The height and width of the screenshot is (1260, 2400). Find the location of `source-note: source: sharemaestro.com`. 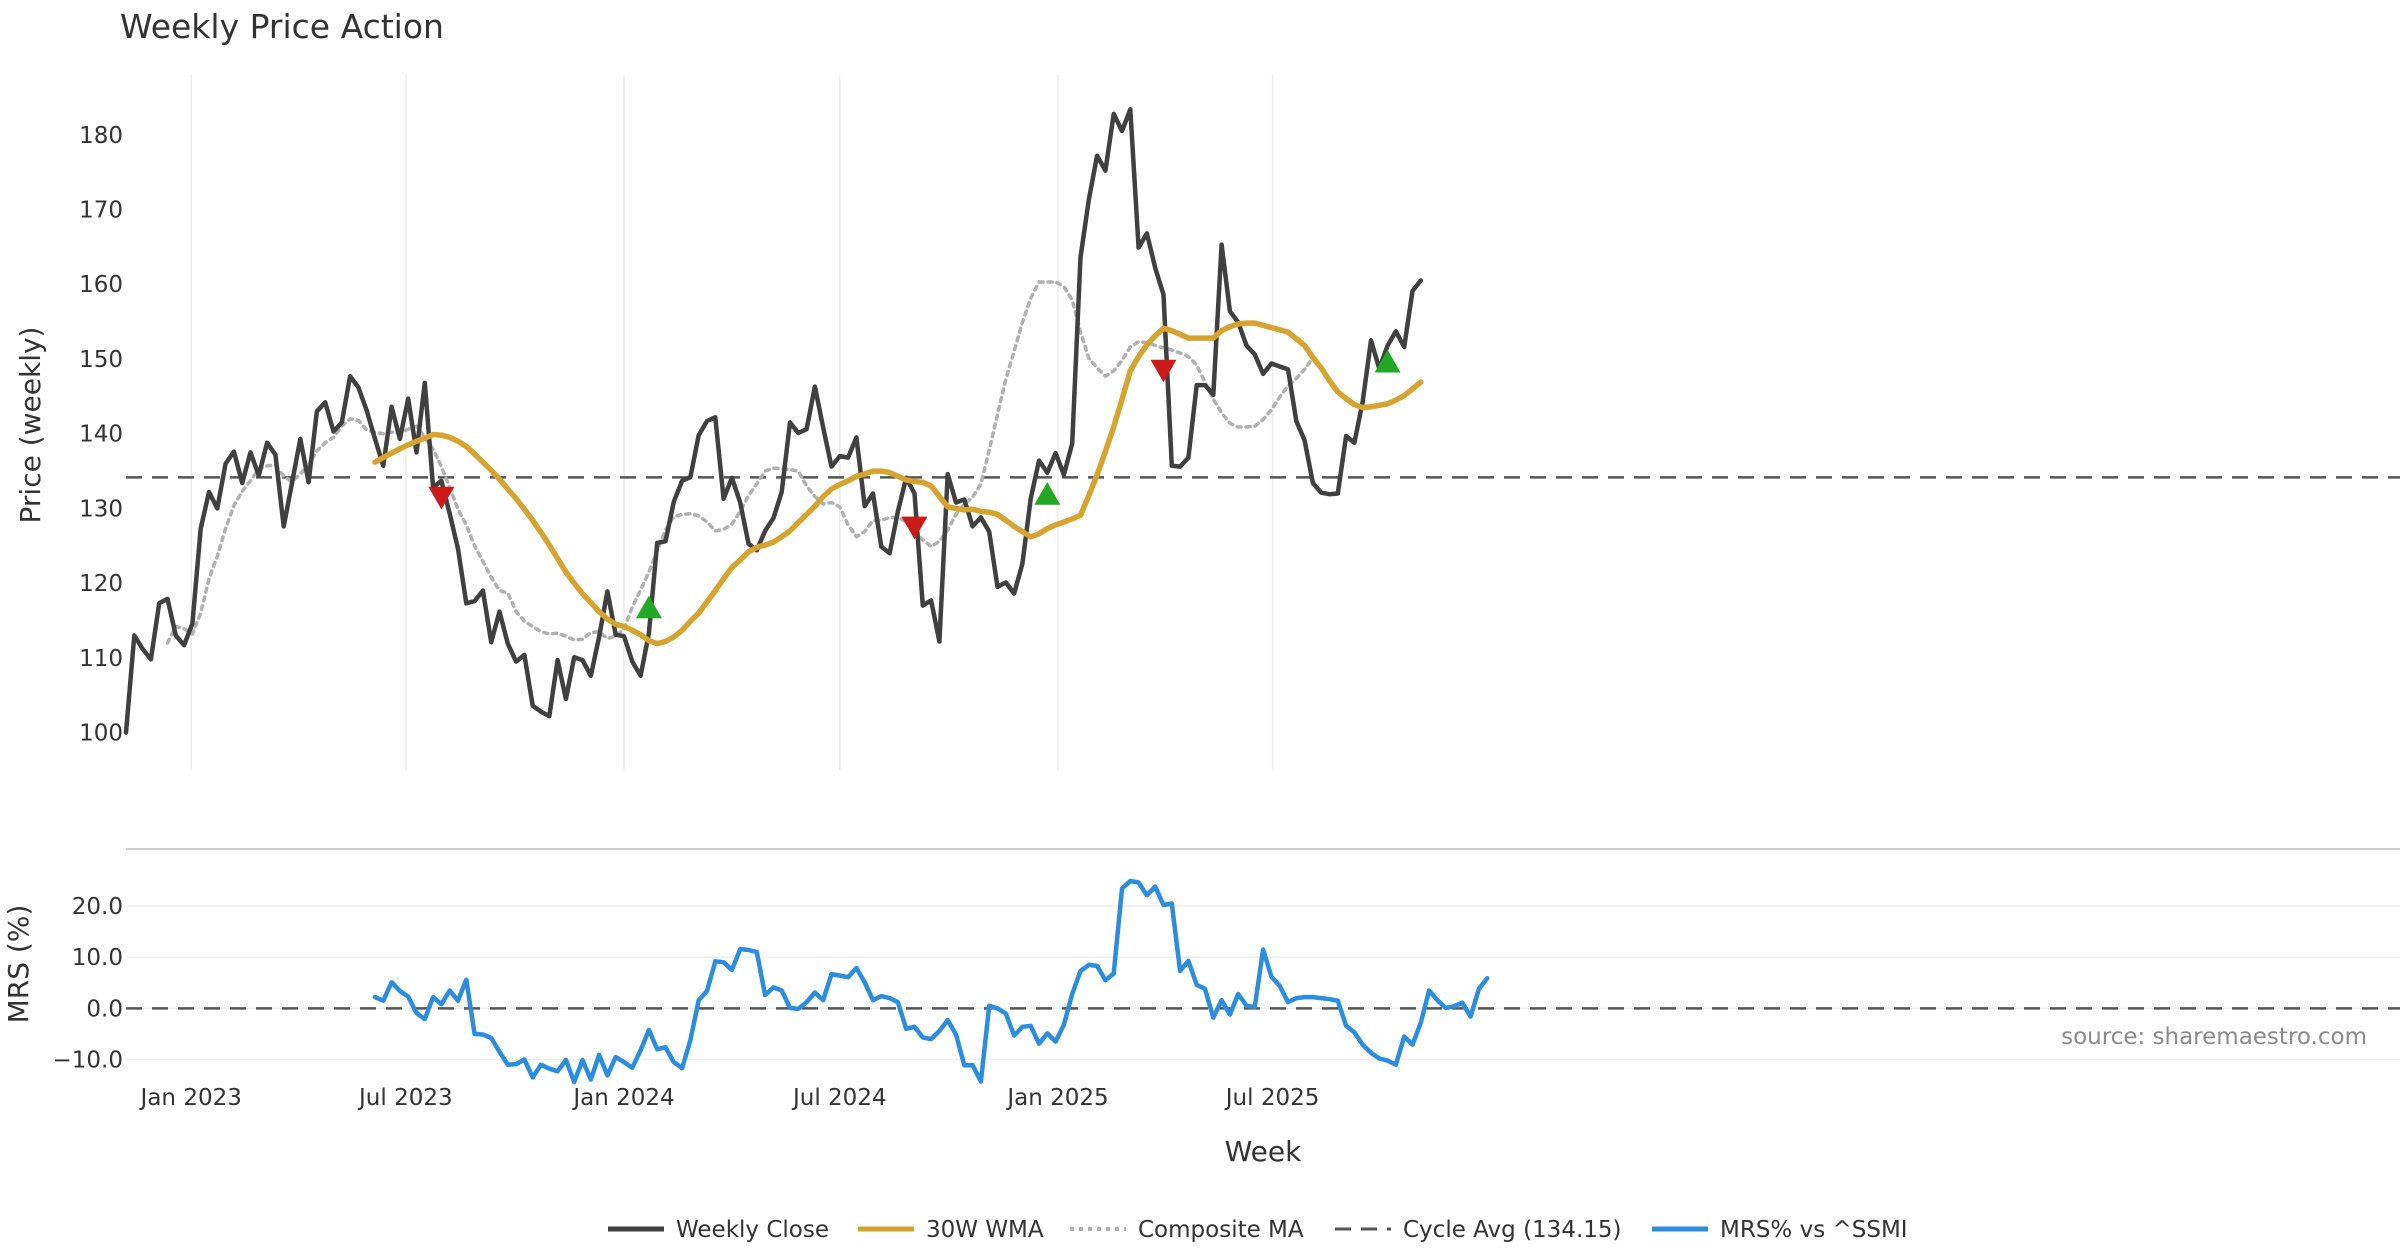

source-note: source: sharemaestro.com is located at coordinates (2214, 1037).